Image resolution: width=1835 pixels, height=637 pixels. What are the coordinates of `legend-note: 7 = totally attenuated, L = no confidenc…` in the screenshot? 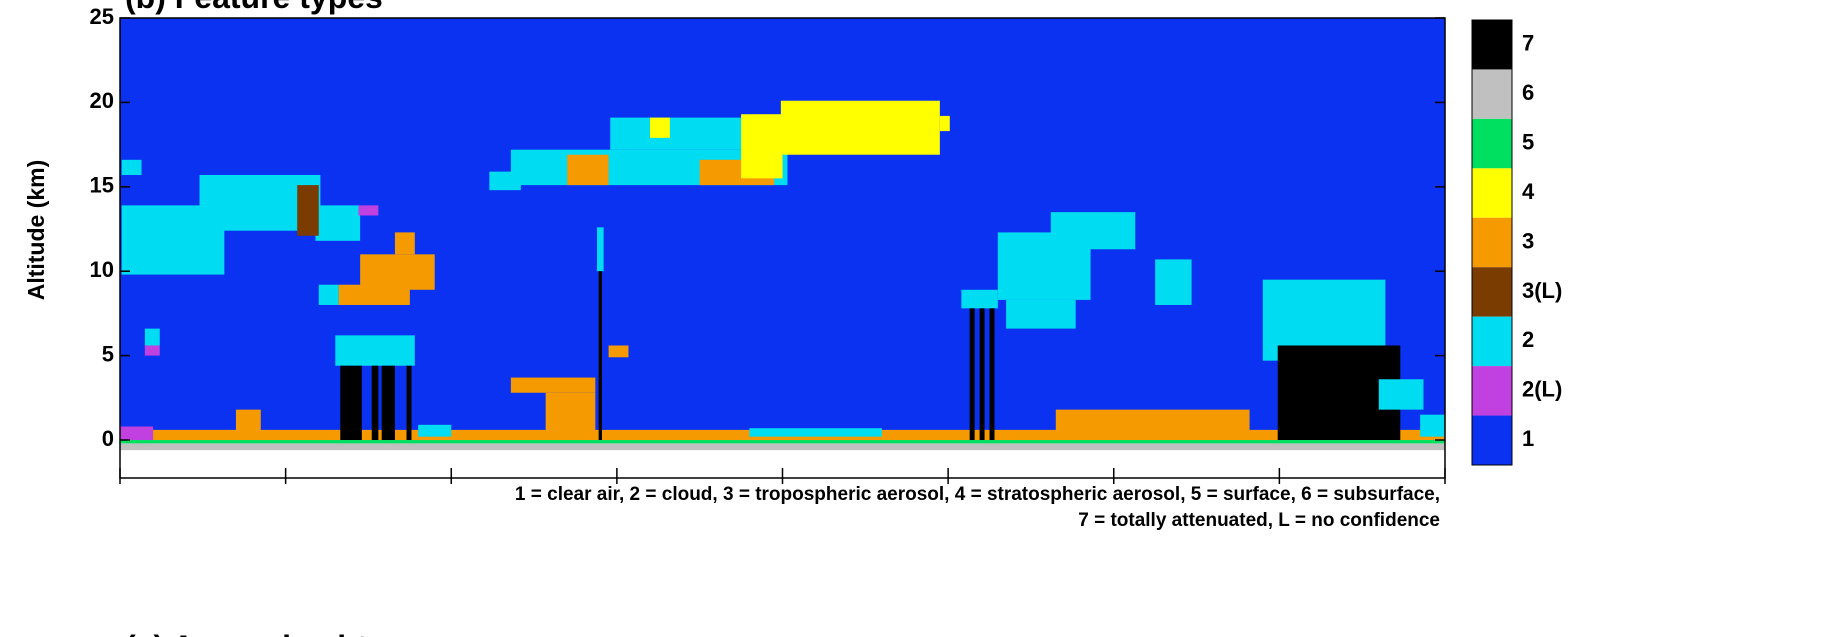 It's located at (1259, 520).